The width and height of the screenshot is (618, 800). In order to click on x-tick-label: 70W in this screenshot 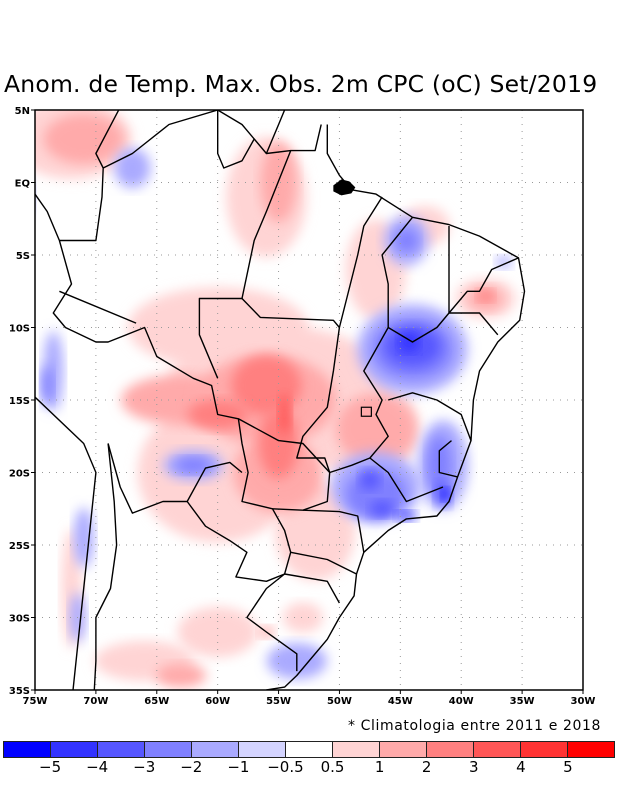, I will do `click(95, 701)`.